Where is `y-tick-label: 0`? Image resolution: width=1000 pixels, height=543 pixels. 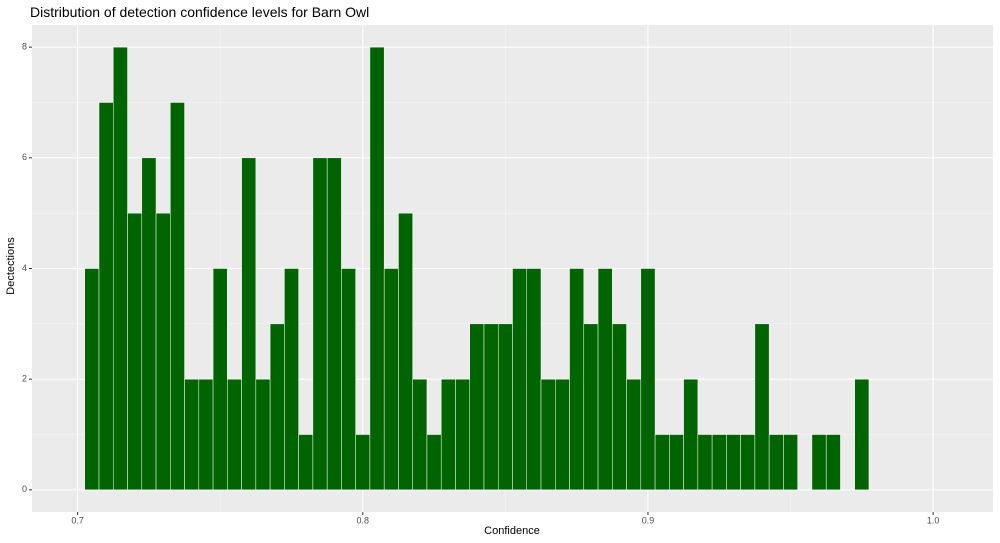 y-tick-label: 0 is located at coordinates (24, 489).